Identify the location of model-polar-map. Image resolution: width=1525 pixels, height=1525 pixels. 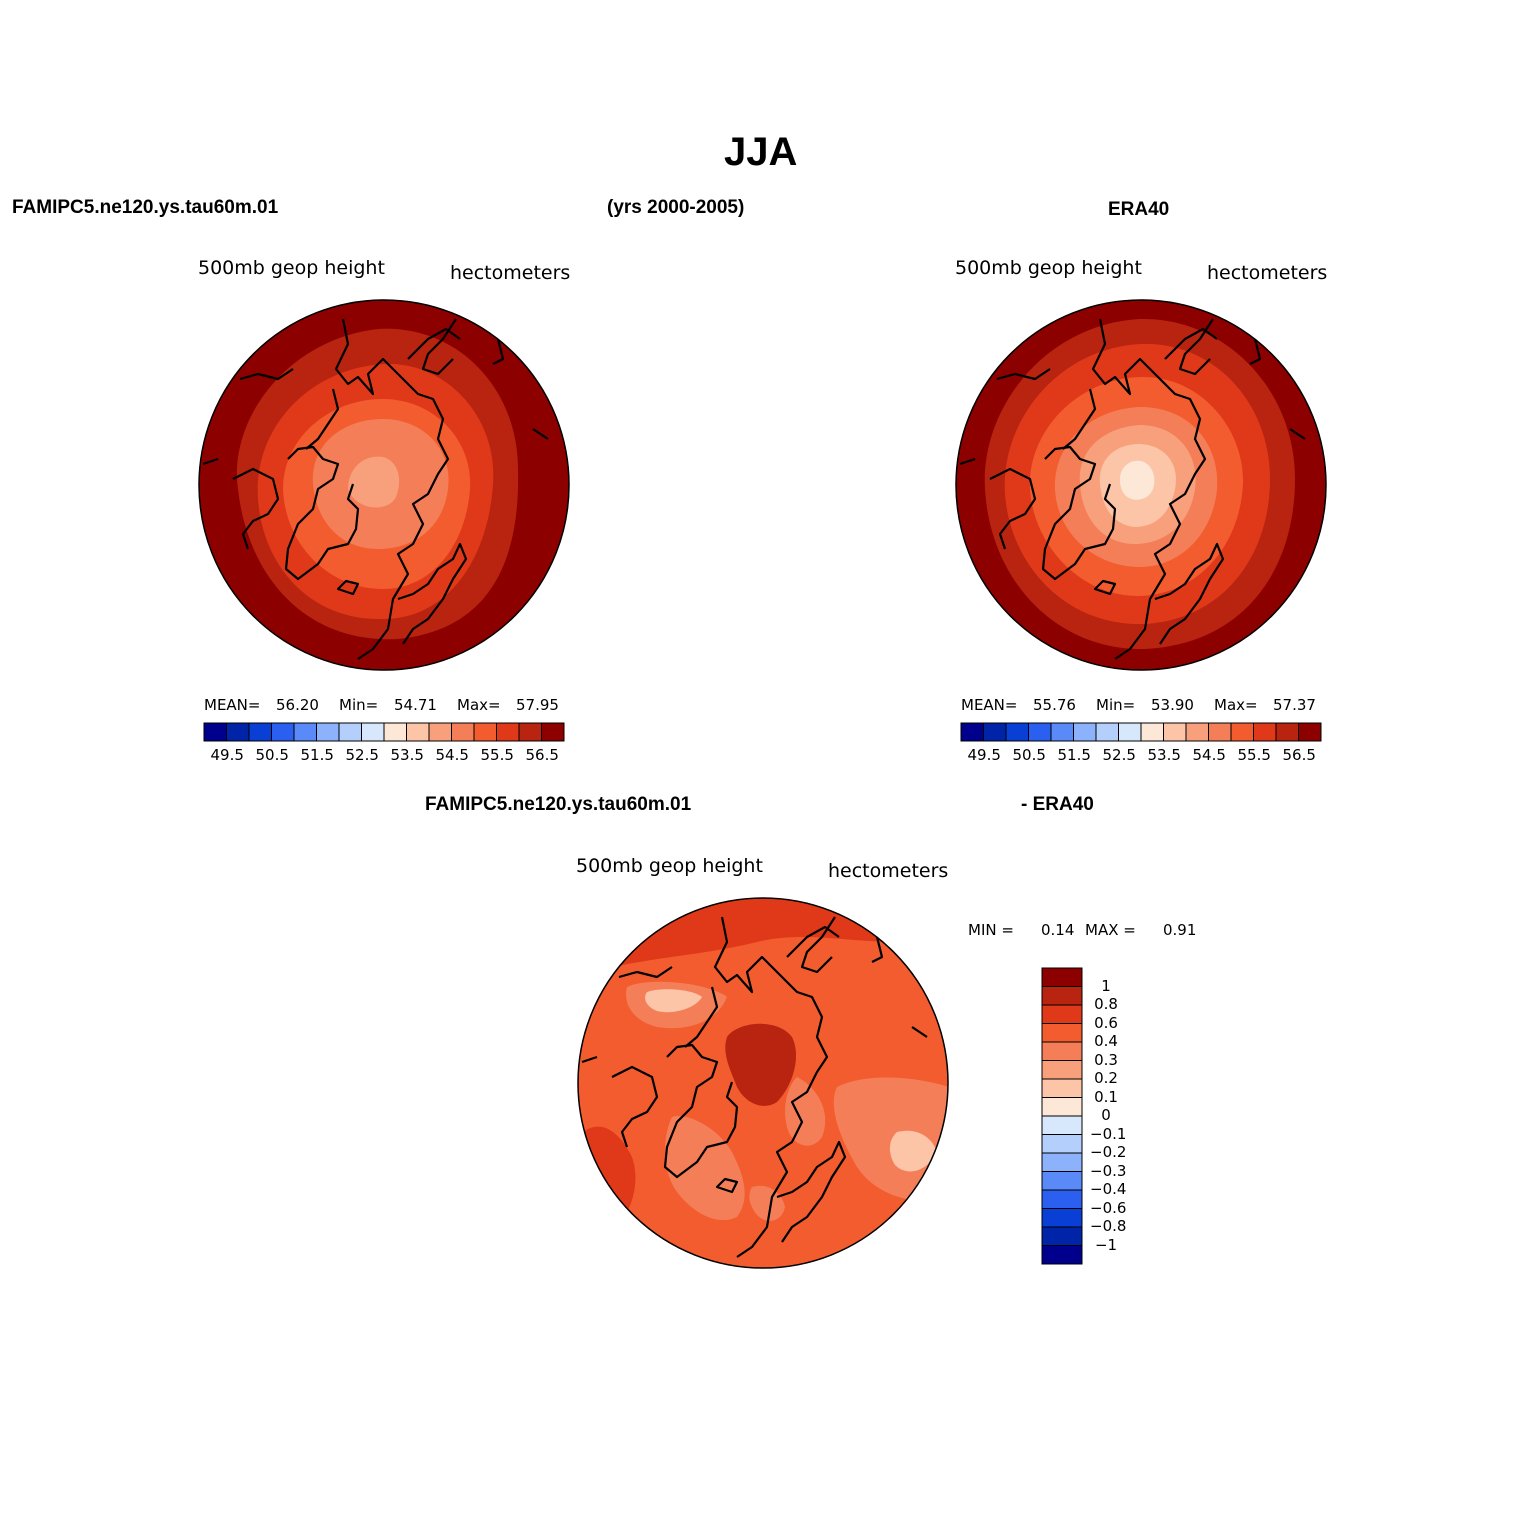
(384, 485).